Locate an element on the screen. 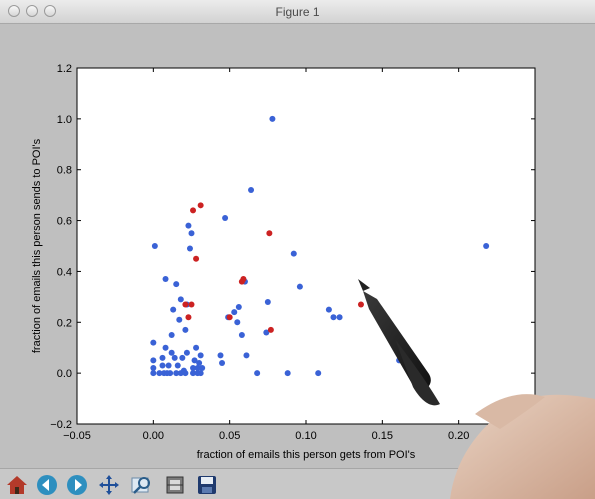  x-tick-label: 0.20 is located at coordinates (458, 436).